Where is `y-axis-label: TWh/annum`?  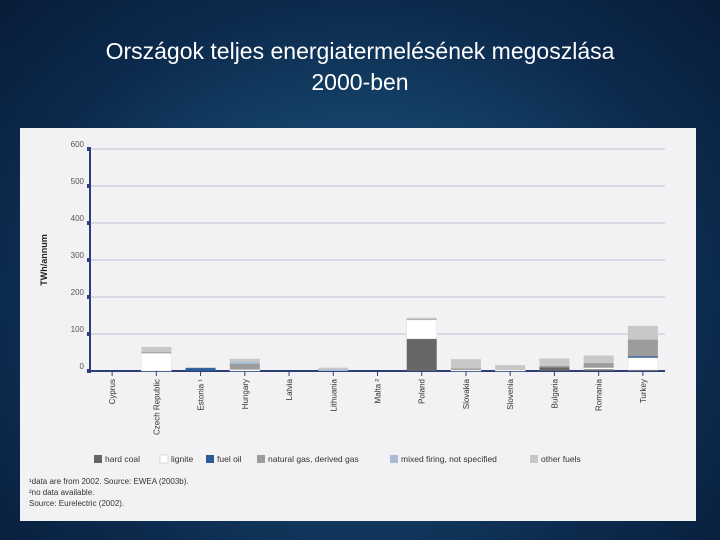 y-axis-label: TWh/annum is located at coordinates (44, 260).